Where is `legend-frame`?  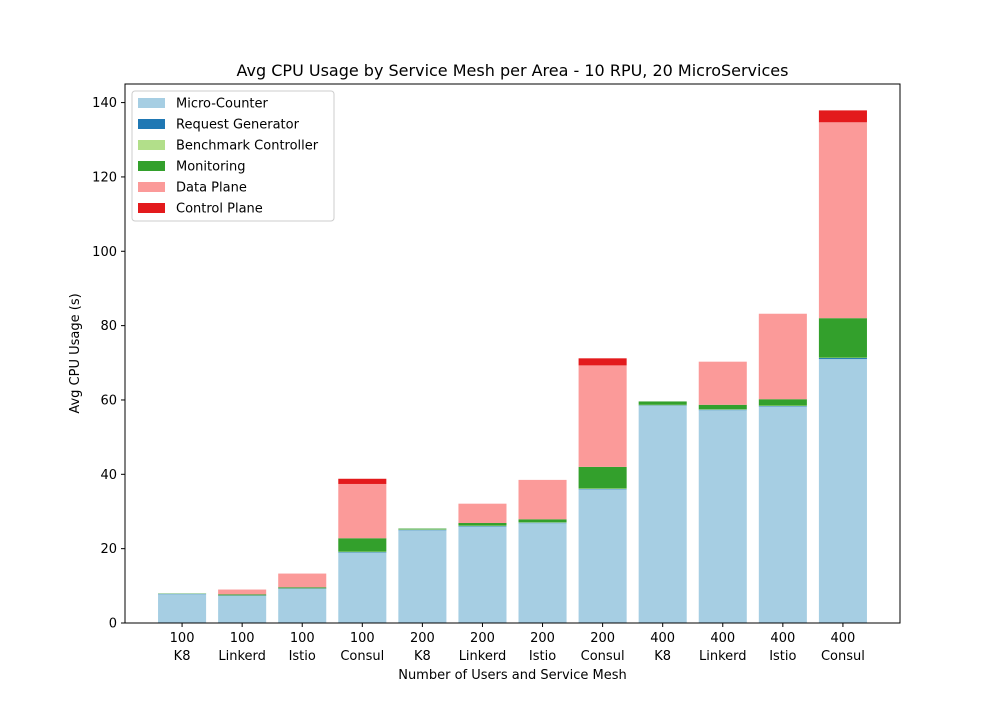
legend-frame is located at coordinates (233, 156).